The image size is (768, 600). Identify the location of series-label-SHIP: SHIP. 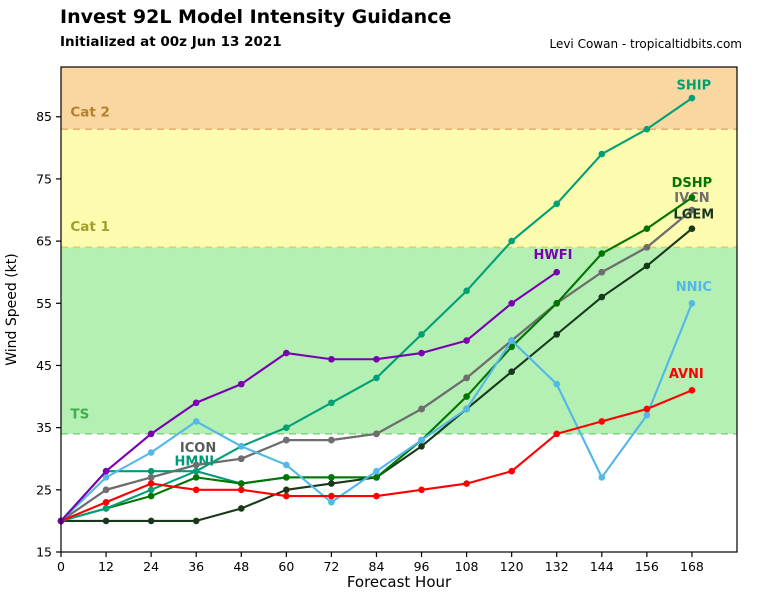
(694, 85).